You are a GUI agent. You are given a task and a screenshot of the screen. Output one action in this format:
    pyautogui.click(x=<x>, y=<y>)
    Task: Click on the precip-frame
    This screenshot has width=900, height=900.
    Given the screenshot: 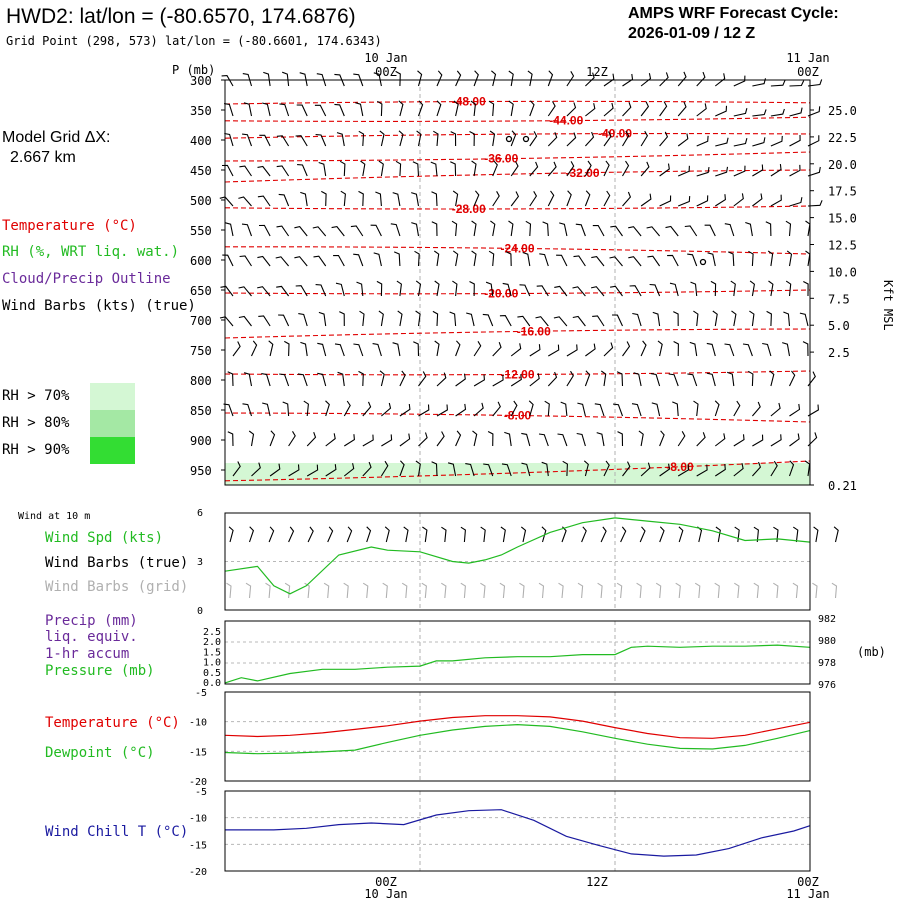 What is the action you would take?
    pyautogui.click(x=517, y=652)
    